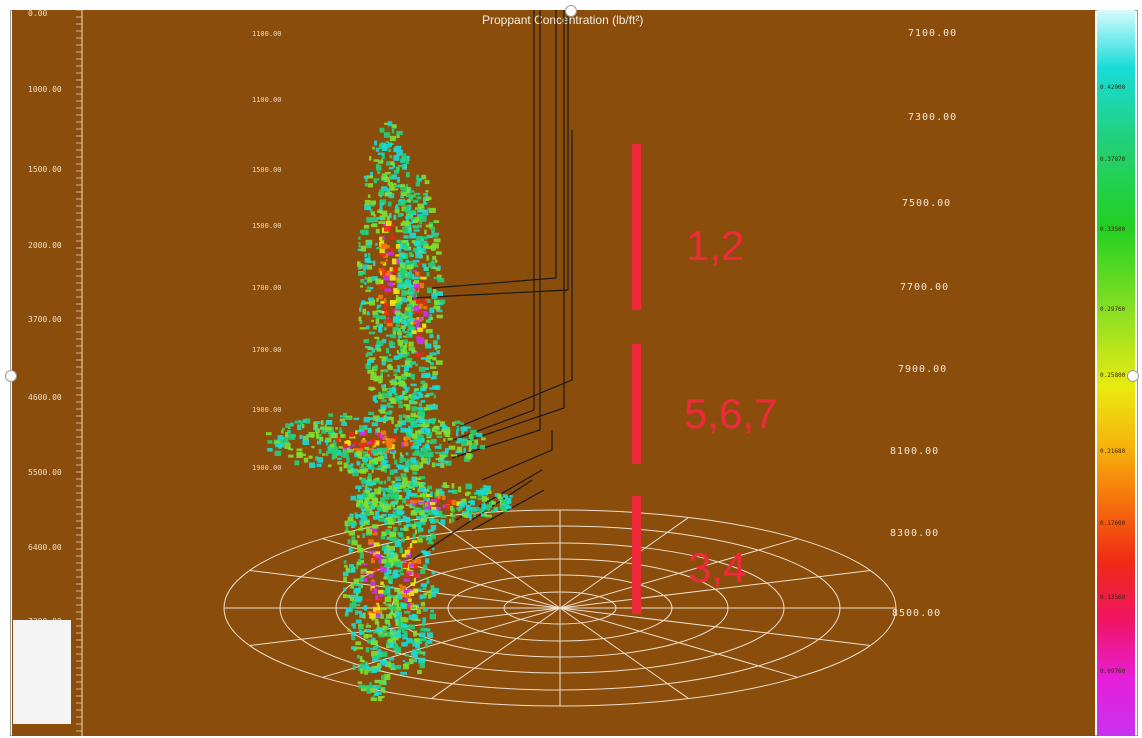 The height and width of the screenshot is (738, 1142). Describe the element at coordinates (1113, 451) in the screenshot. I see `colorbar-label: 0.21680` at that location.